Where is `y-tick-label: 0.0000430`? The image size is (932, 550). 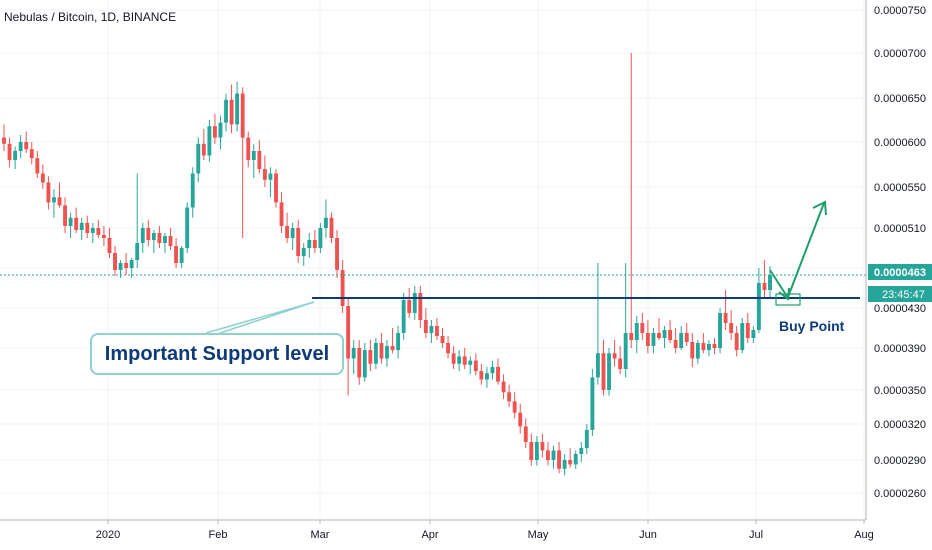 y-tick-label: 0.0000430 is located at coordinates (900, 309).